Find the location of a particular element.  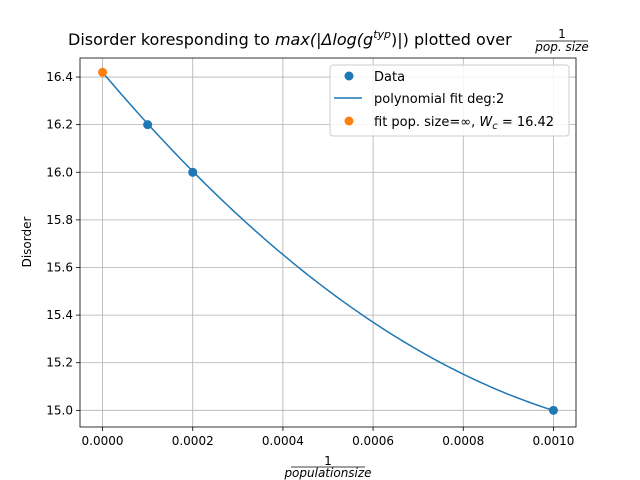

x-axis-label: 1 populationsize is located at coordinates (327, 467).